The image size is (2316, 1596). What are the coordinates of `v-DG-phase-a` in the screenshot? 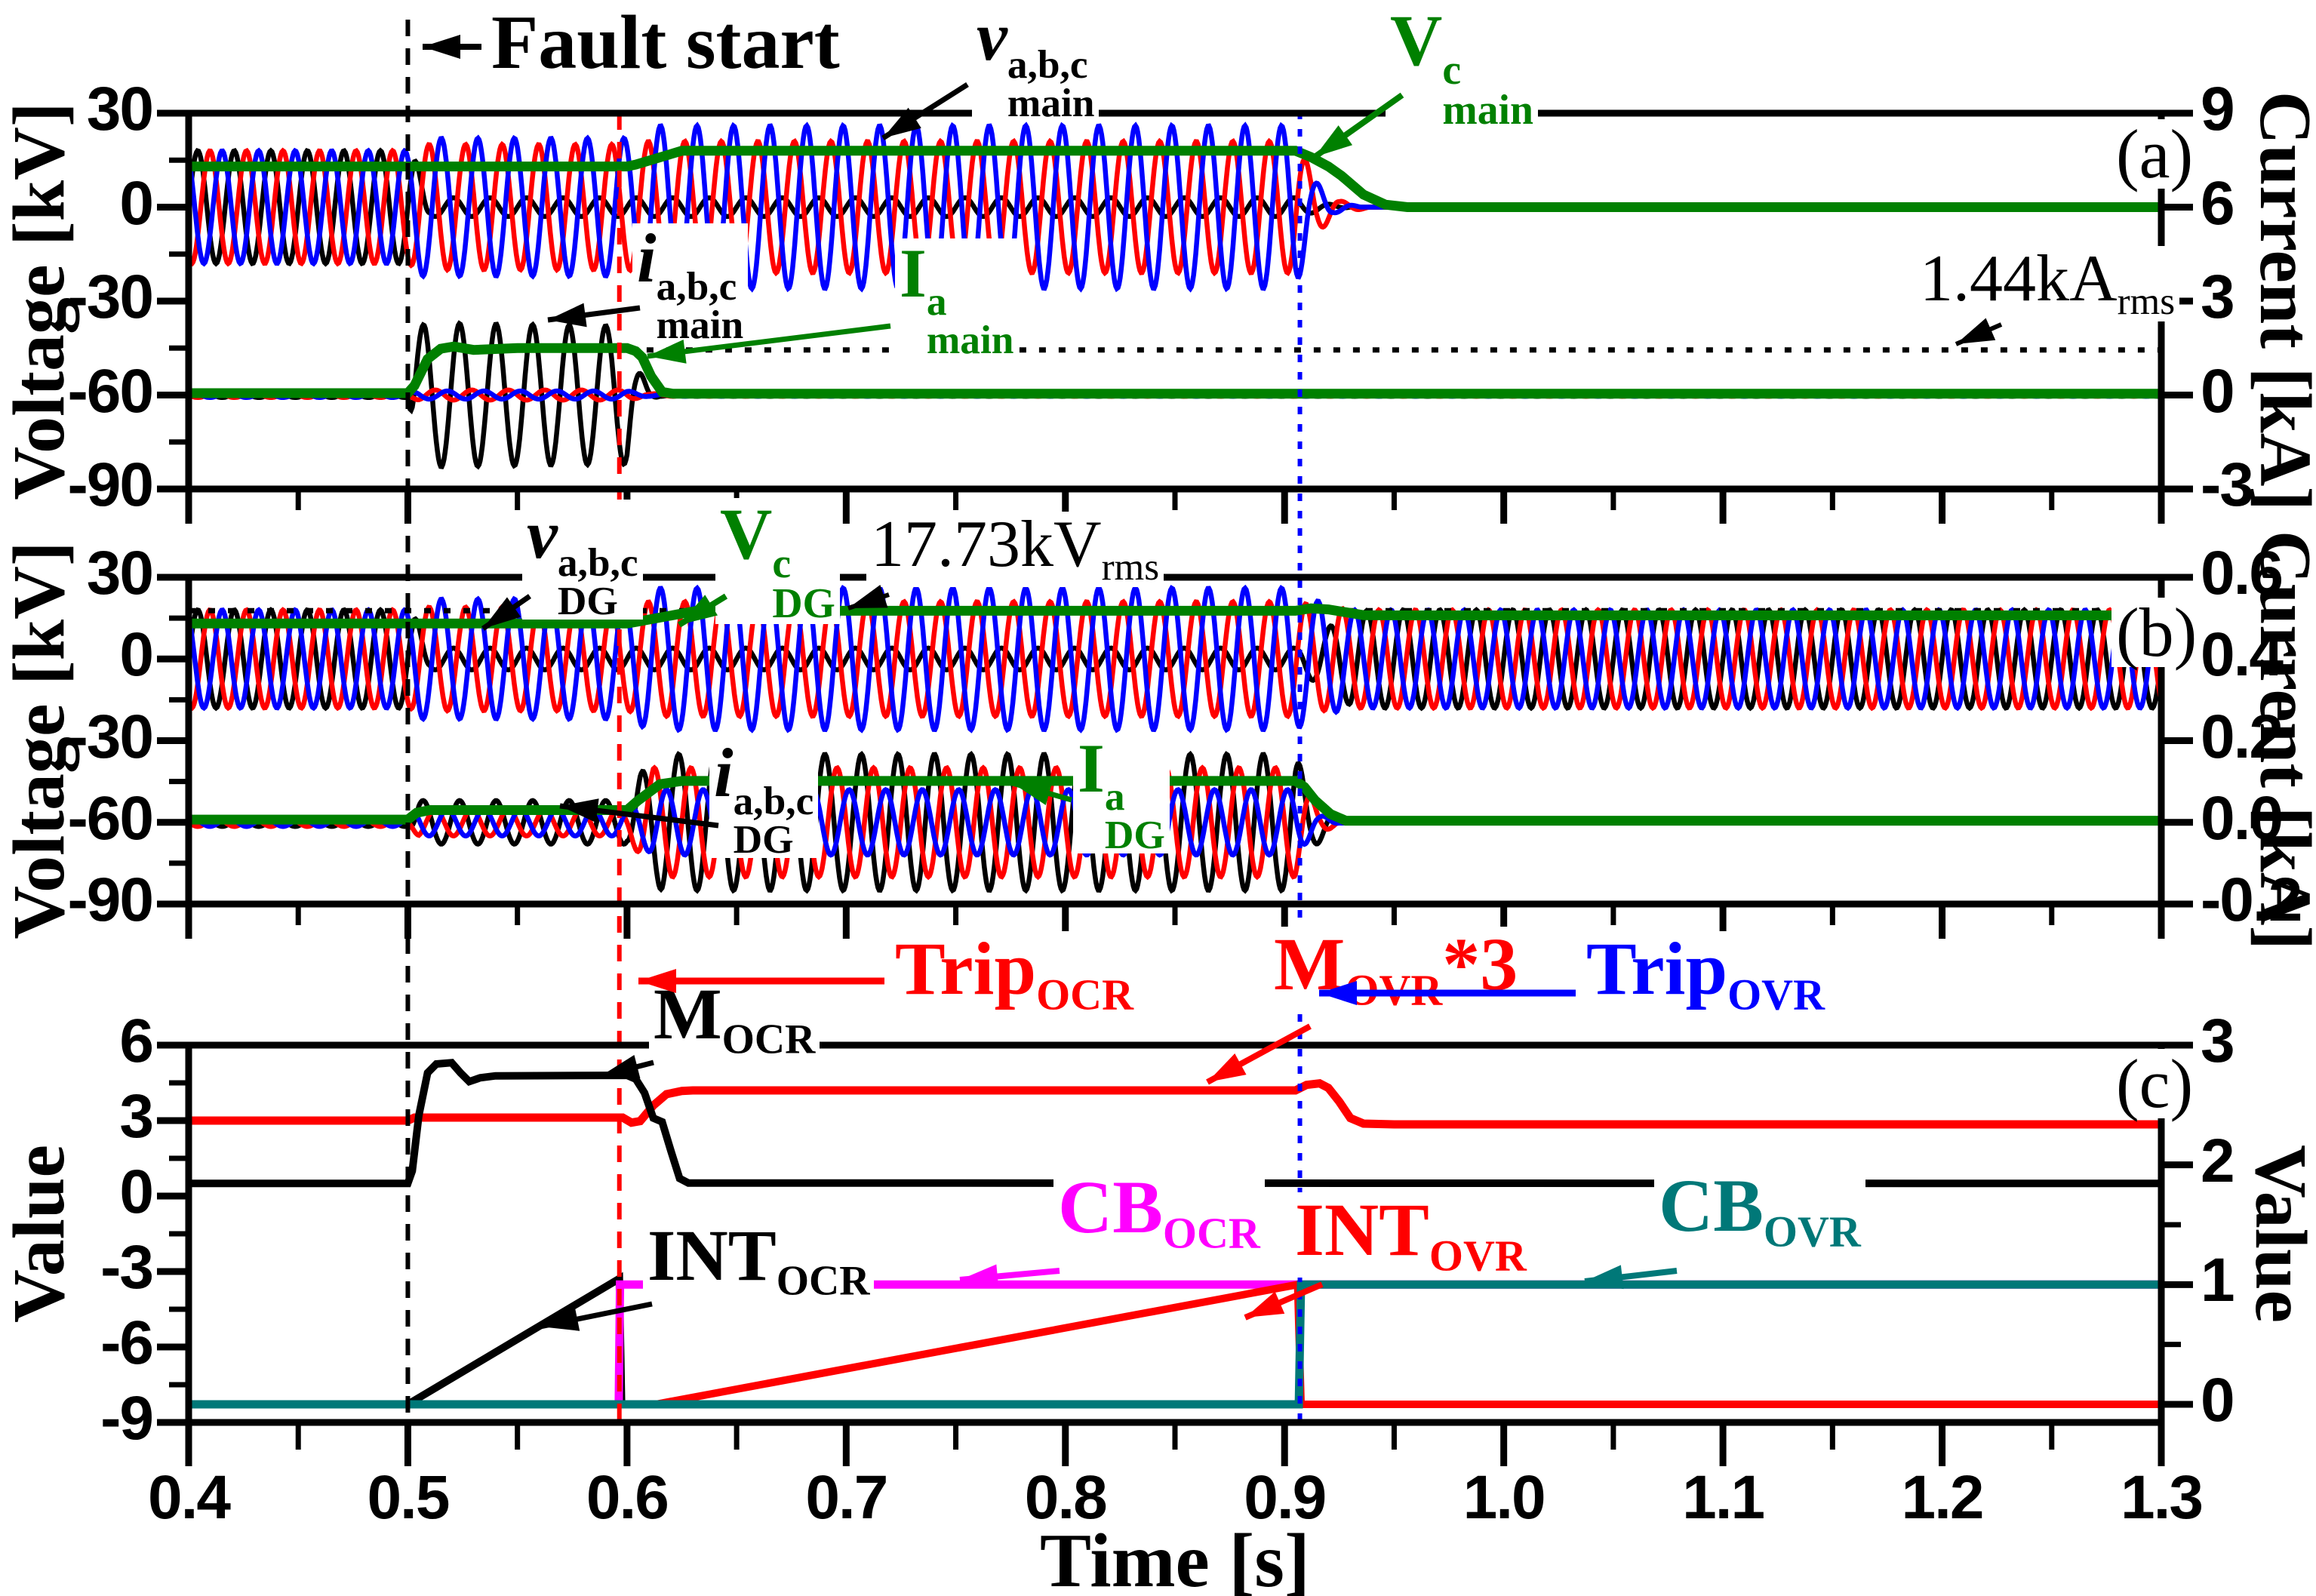 It's located at (1175, 660).